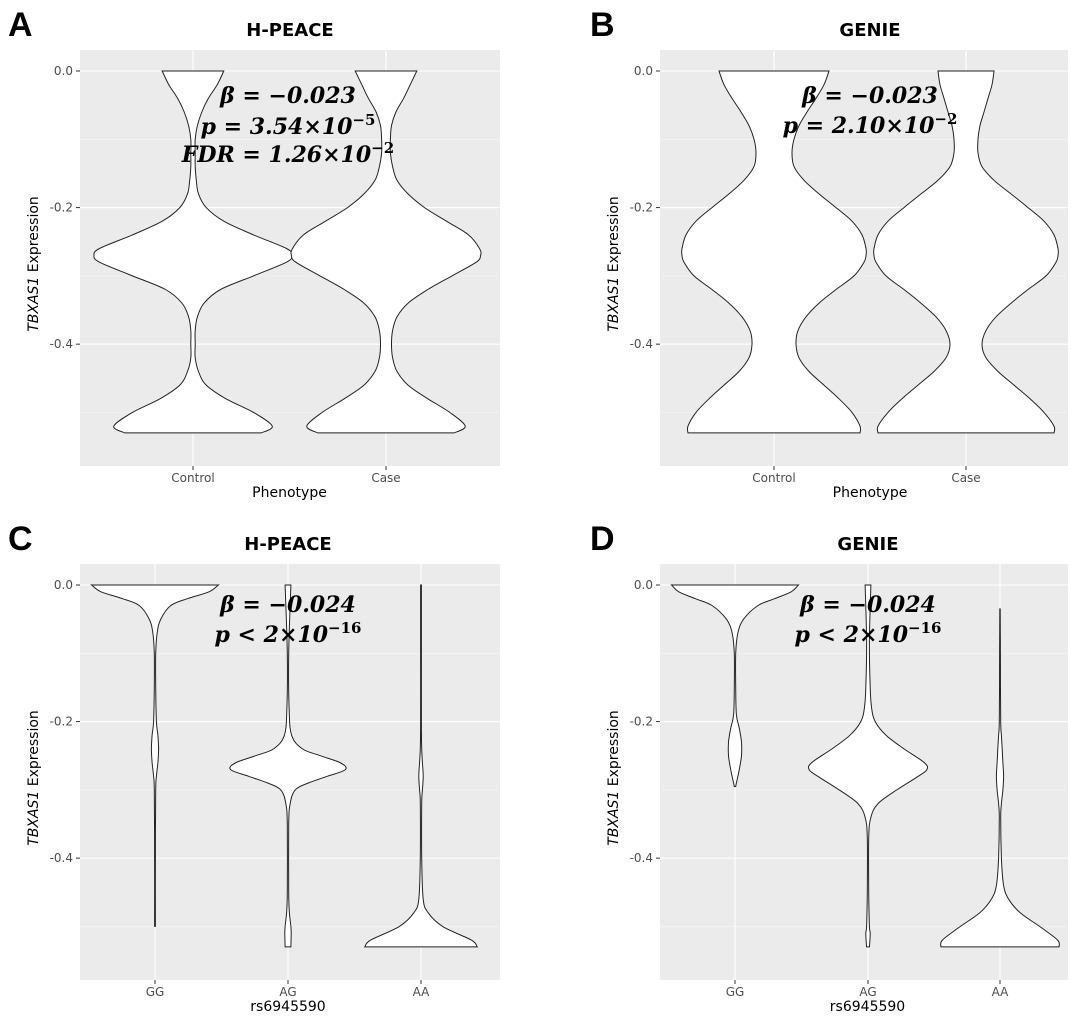  Describe the element at coordinates (20, 539) in the screenshot. I see `panel-letter: C` at that location.